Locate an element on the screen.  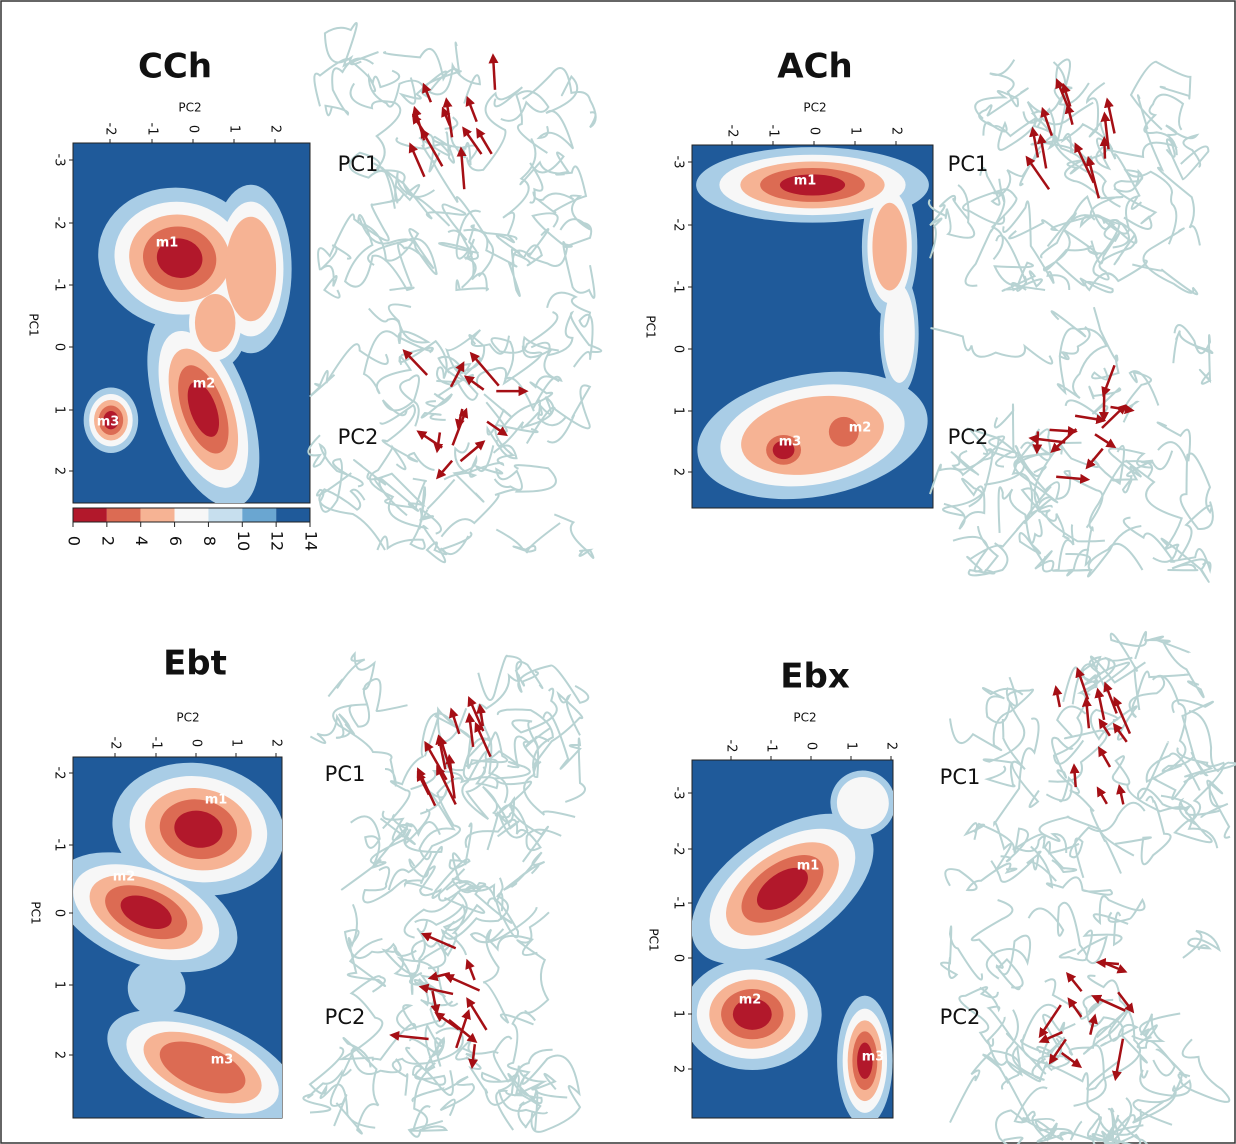
structure-label: PC2 is located at coordinates (968, 437).